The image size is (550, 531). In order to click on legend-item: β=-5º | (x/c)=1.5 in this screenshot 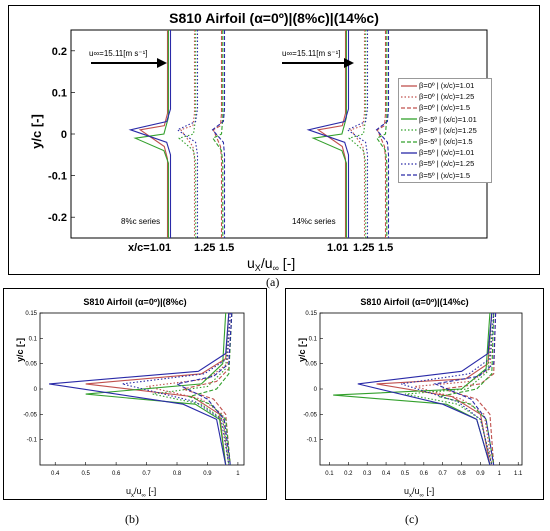, I will do `click(445, 141)`.